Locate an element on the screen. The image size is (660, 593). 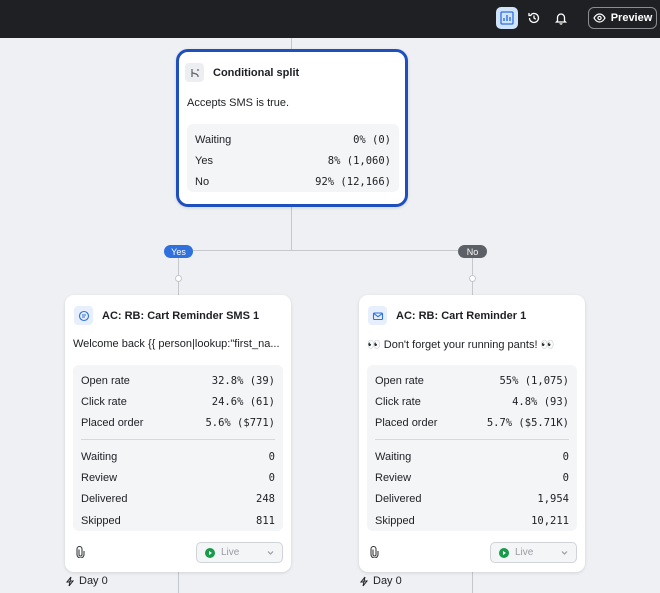
preview-label: Preview is located at coordinates (631, 18).